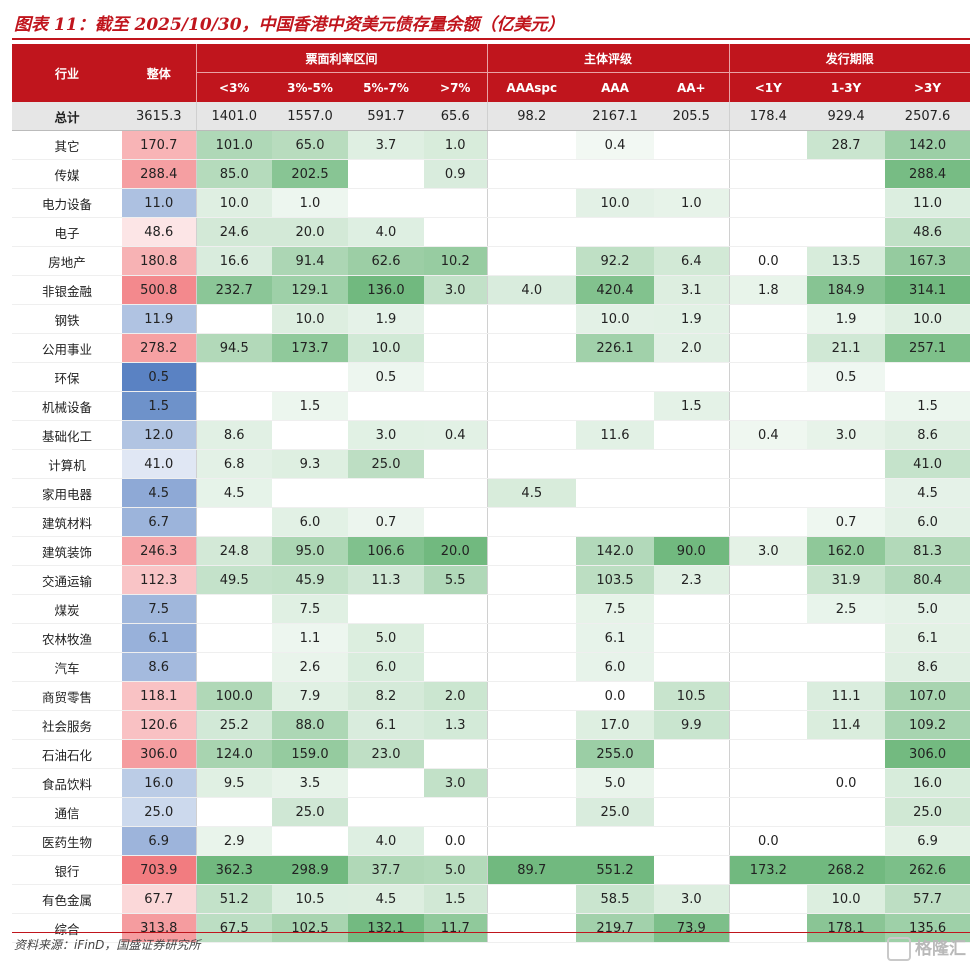  What do you see at coordinates (159, 174) in the screenshot?
I see `overall-cell: 288.4` at bounding box center [159, 174].